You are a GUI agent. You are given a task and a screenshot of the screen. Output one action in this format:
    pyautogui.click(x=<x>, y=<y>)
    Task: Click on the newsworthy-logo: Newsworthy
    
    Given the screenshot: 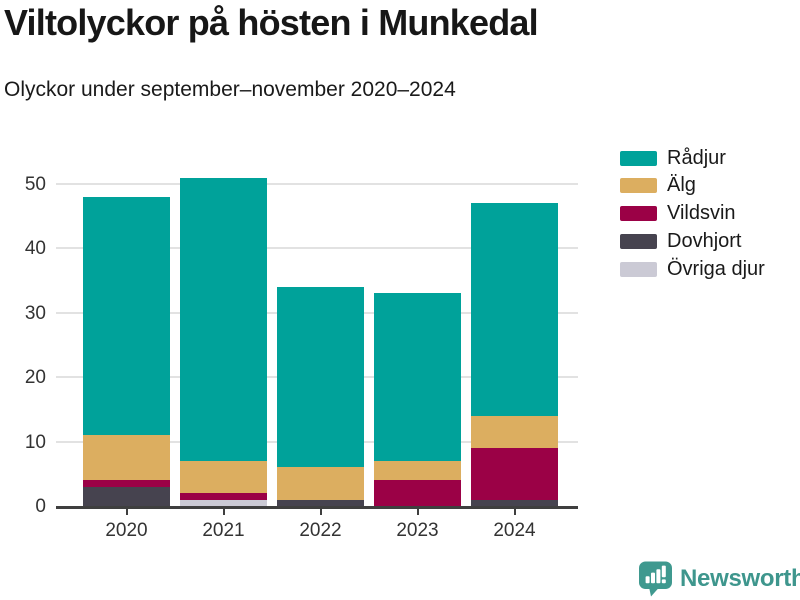 What is the action you would take?
    pyautogui.click(x=719, y=579)
    